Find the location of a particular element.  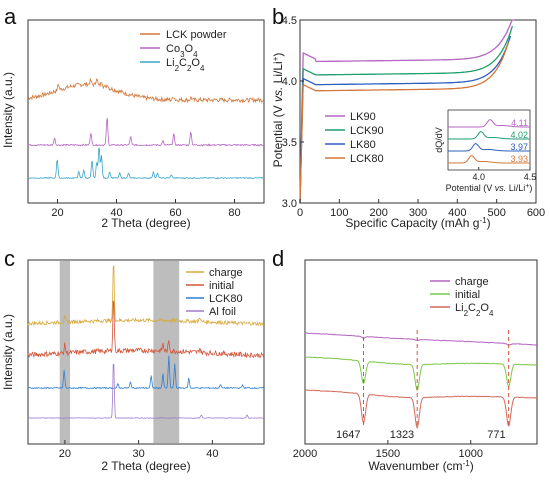

panel-c-xtick-label: 30 is located at coordinates (139, 454).